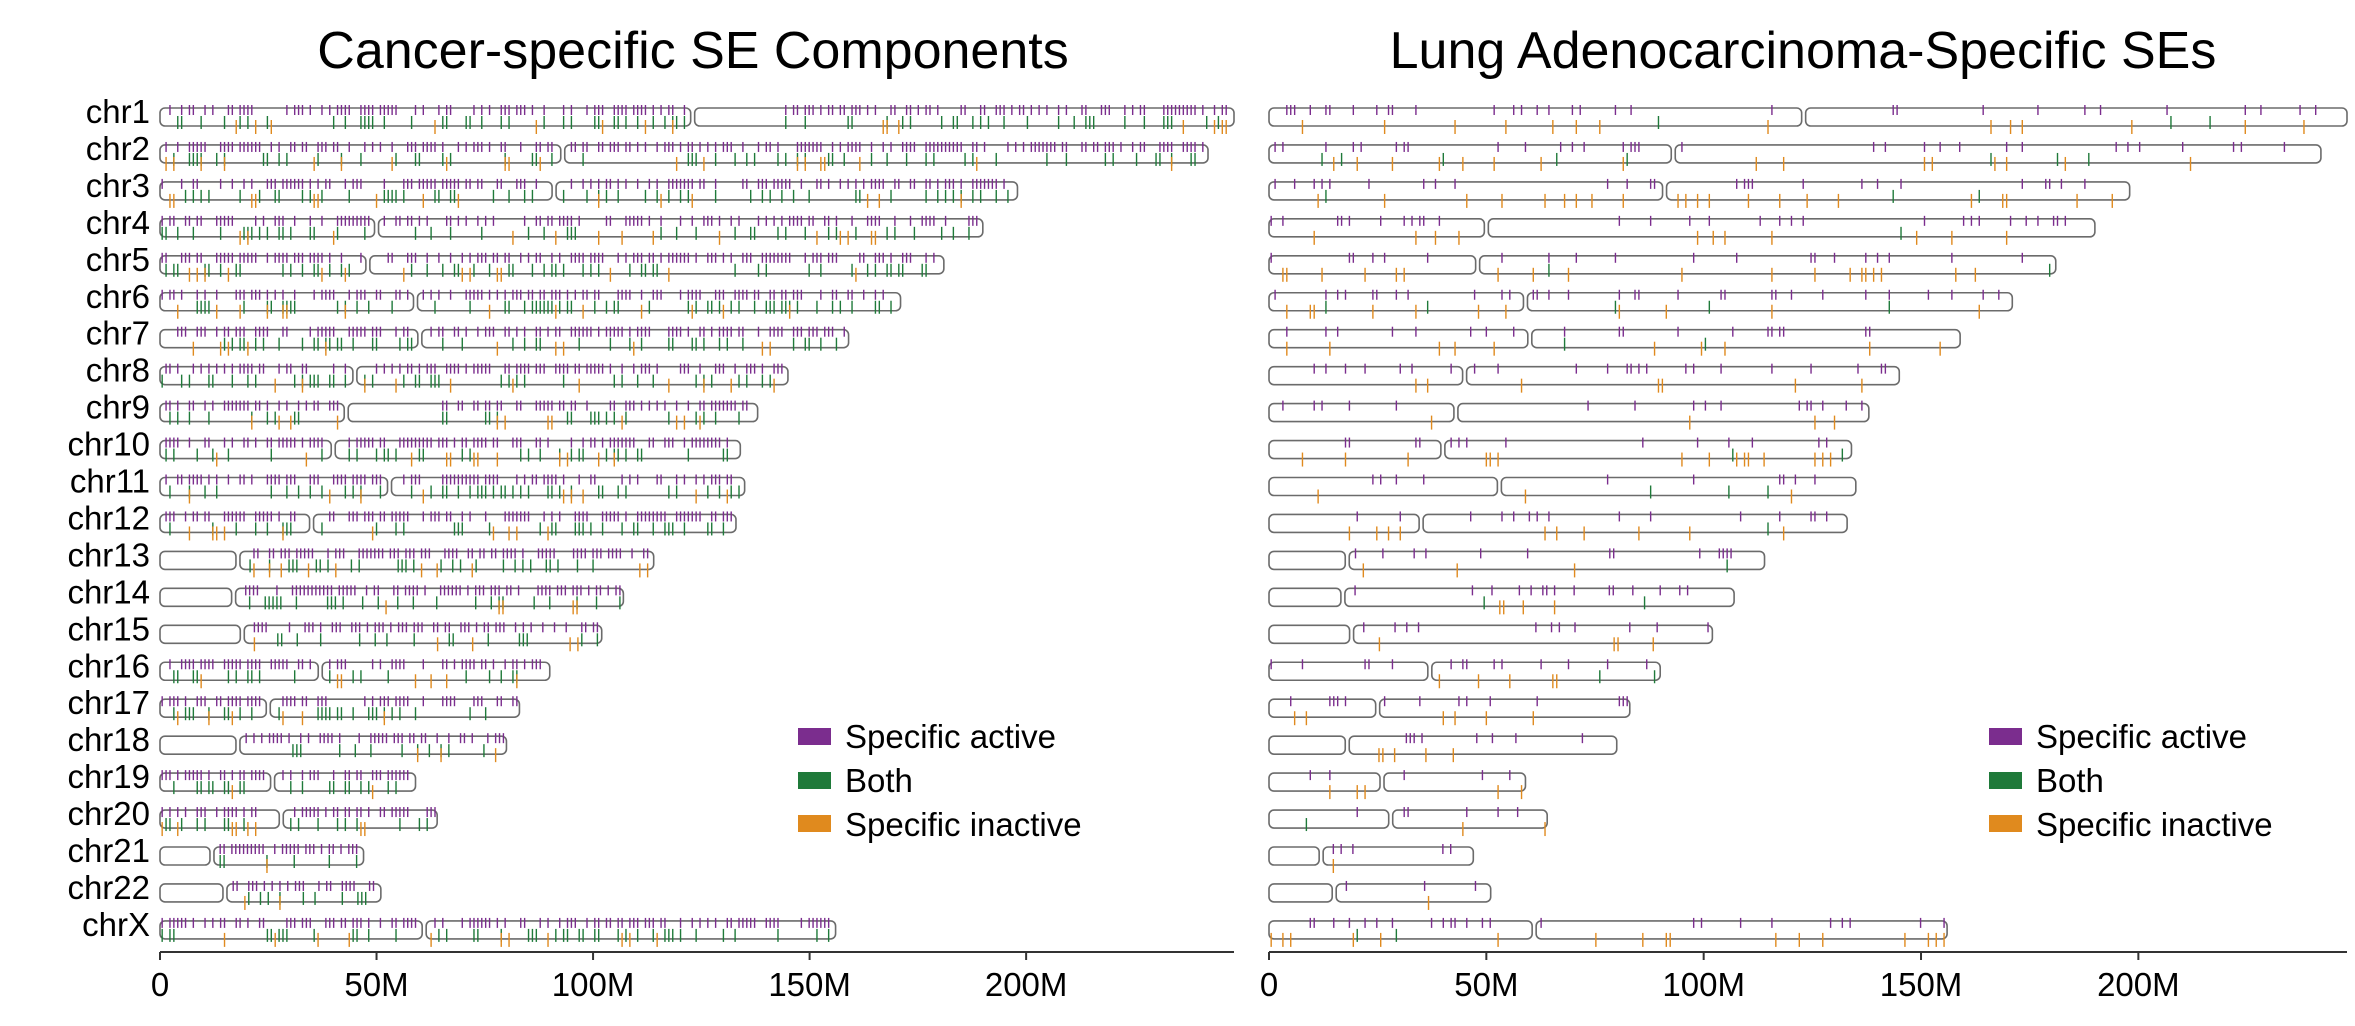 The width and height of the screenshot is (2355, 1026). I want to click on chromosome-label: chr18, so click(108, 739).